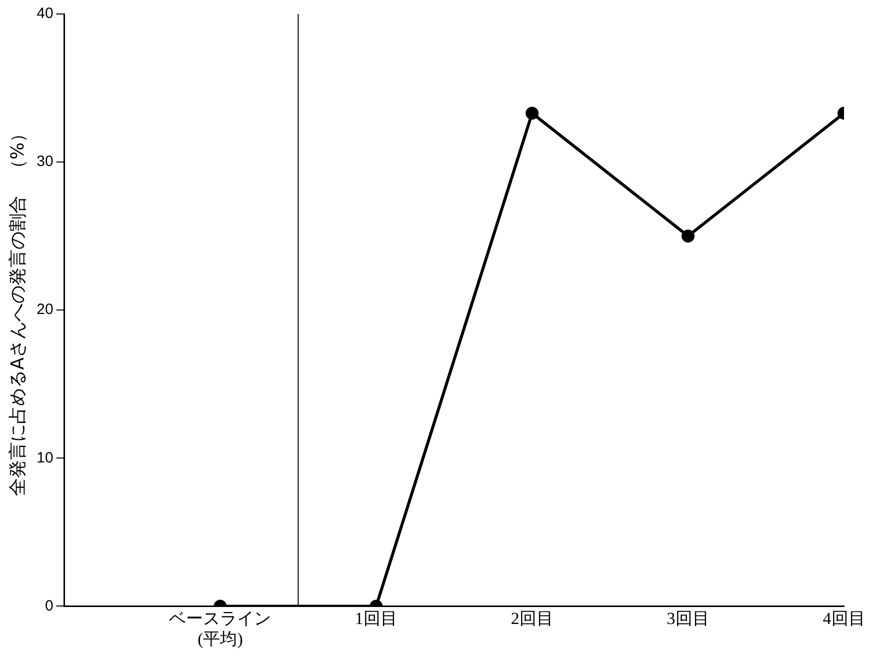 The width and height of the screenshot is (874, 657). I want to click on x-tick-label: 1回目, so click(376, 618).